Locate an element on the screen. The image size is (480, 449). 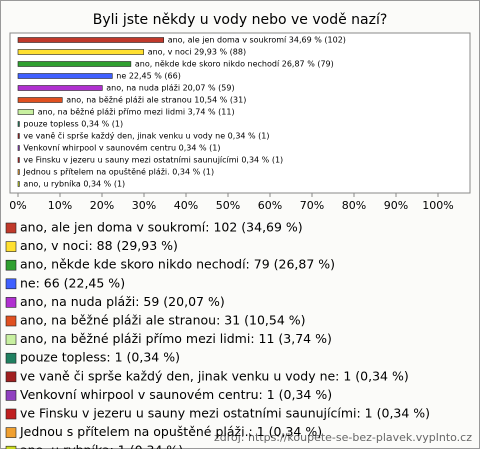
x-tick-label: 40% is located at coordinates (186, 205).